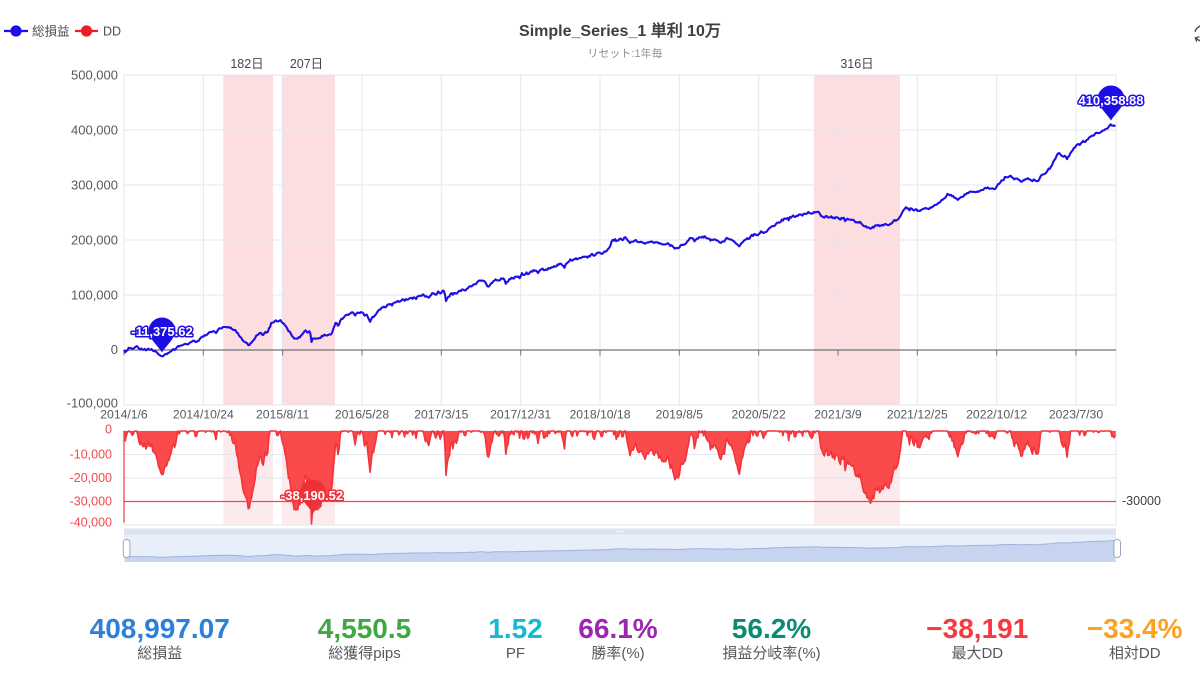 Image resolution: width=1200 pixels, height=690 pixels. Describe the element at coordinates (856, 64) in the screenshot. I see `svg-text: 316日` at that location.